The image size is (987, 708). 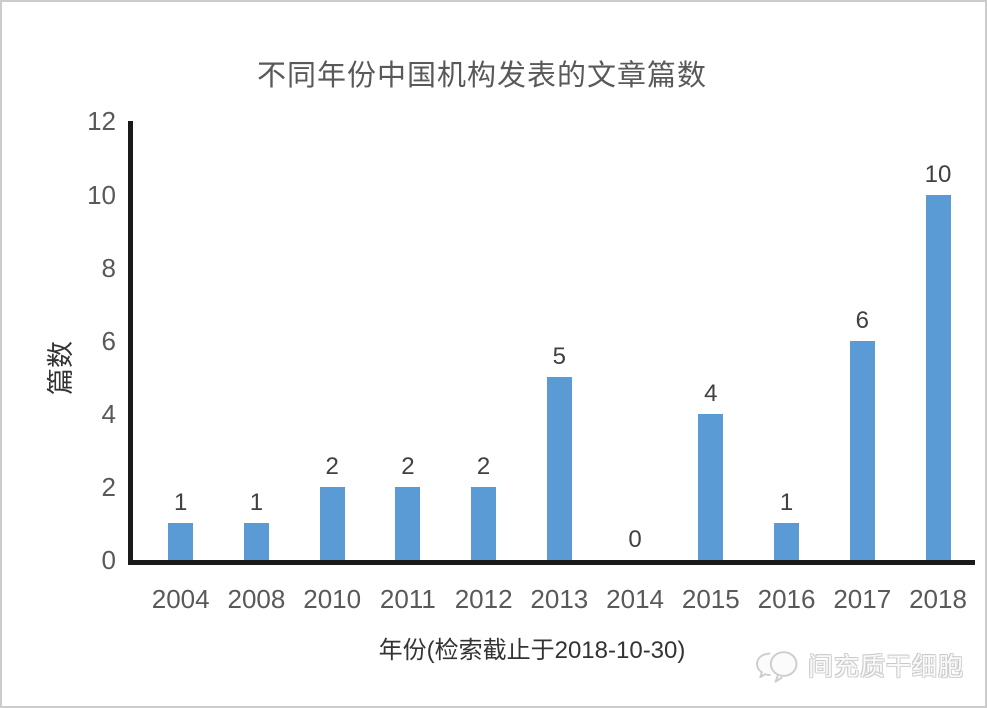 What do you see at coordinates (559, 599) in the screenshot?
I see `x-tick-label-2013: 2013` at bounding box center [559, 599].